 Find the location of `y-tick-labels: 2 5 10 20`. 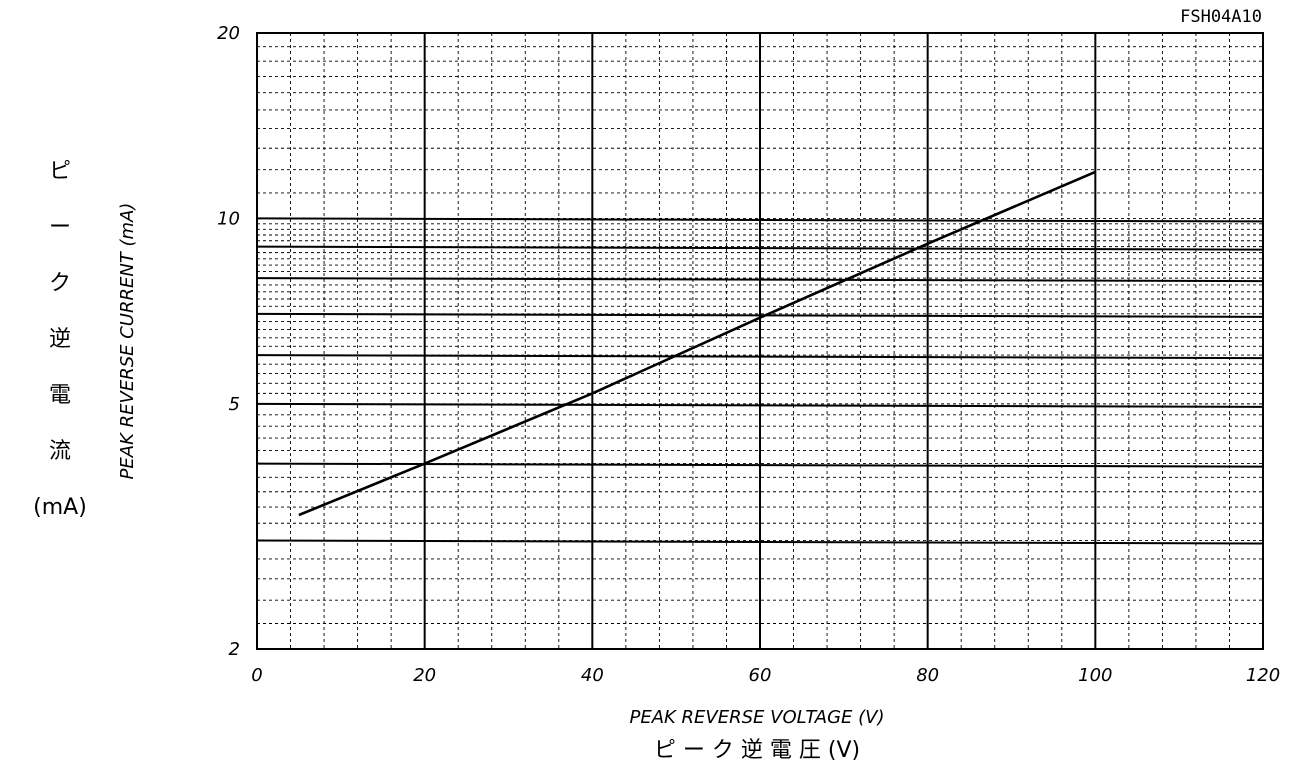

y-tick-labels: 2 5 10 20 is located at coordinates (228, 341).